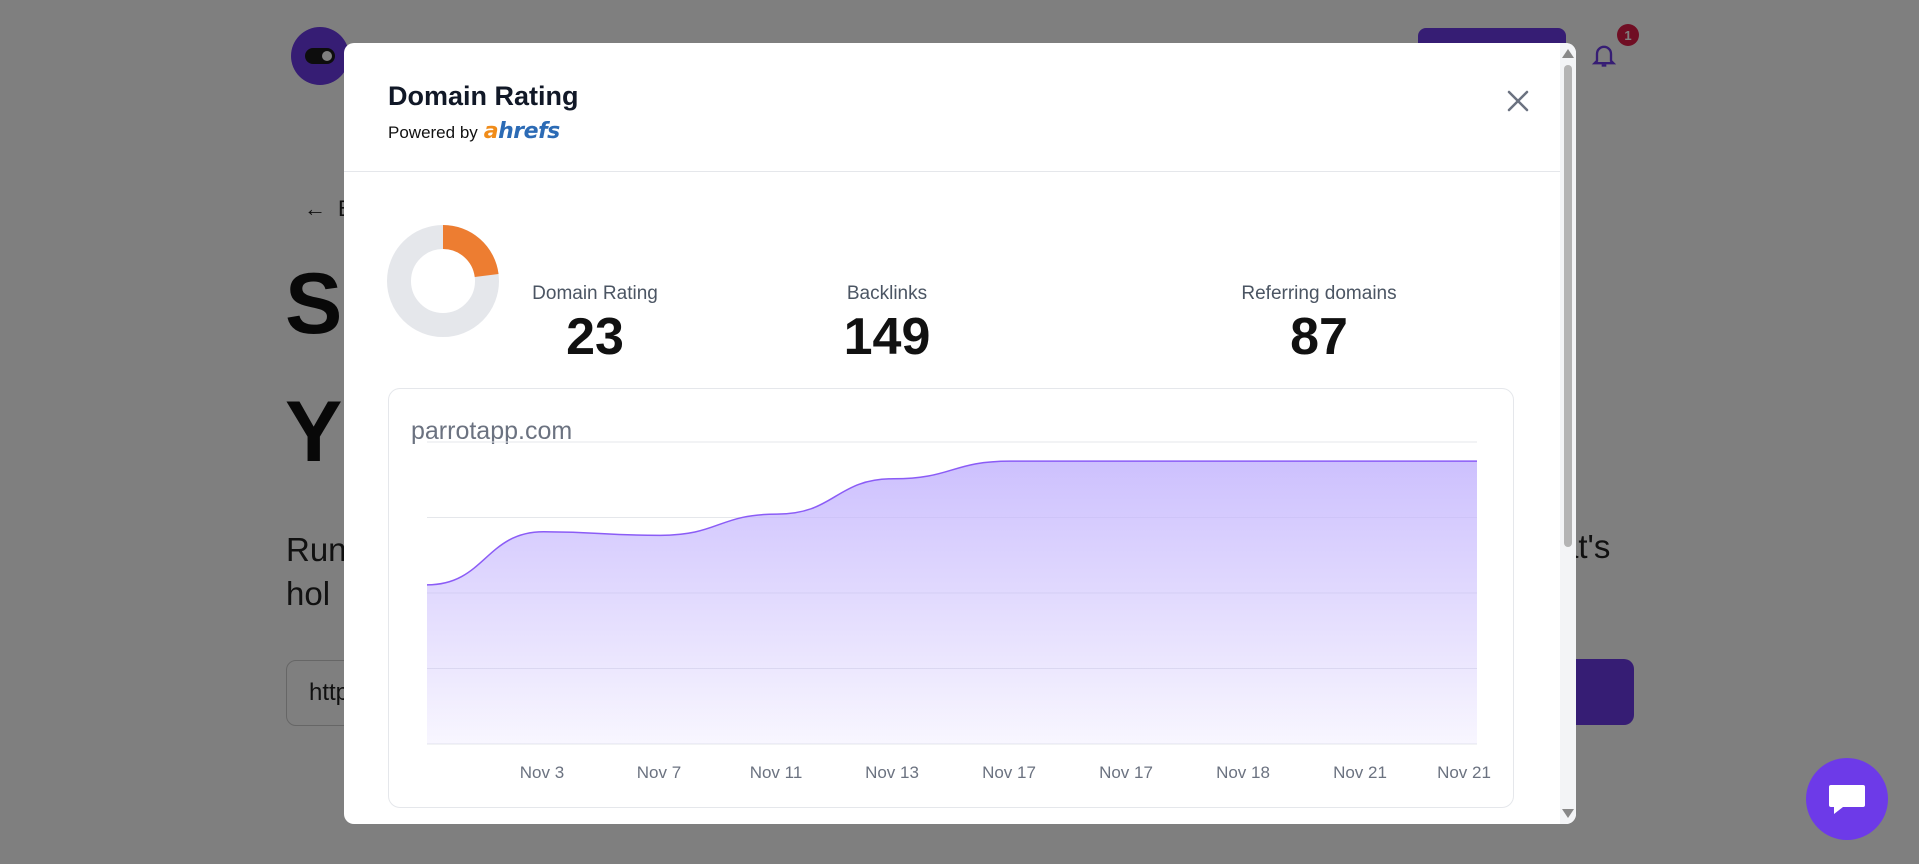 This screenshot has width=1919, height=864. What do you see at coordinates (492, 431) in the screenshot?
I see `chart-title: parrotapp.com` at bounding box center [492, 431].